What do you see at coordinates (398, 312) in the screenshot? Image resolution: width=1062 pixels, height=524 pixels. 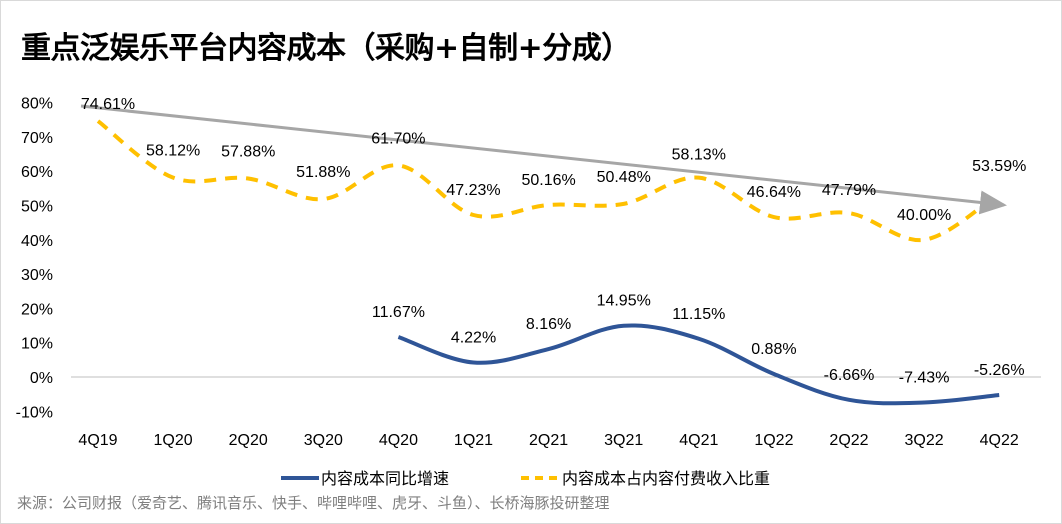 I see `data-label: 11.67%` at bounding box center [398, 312].